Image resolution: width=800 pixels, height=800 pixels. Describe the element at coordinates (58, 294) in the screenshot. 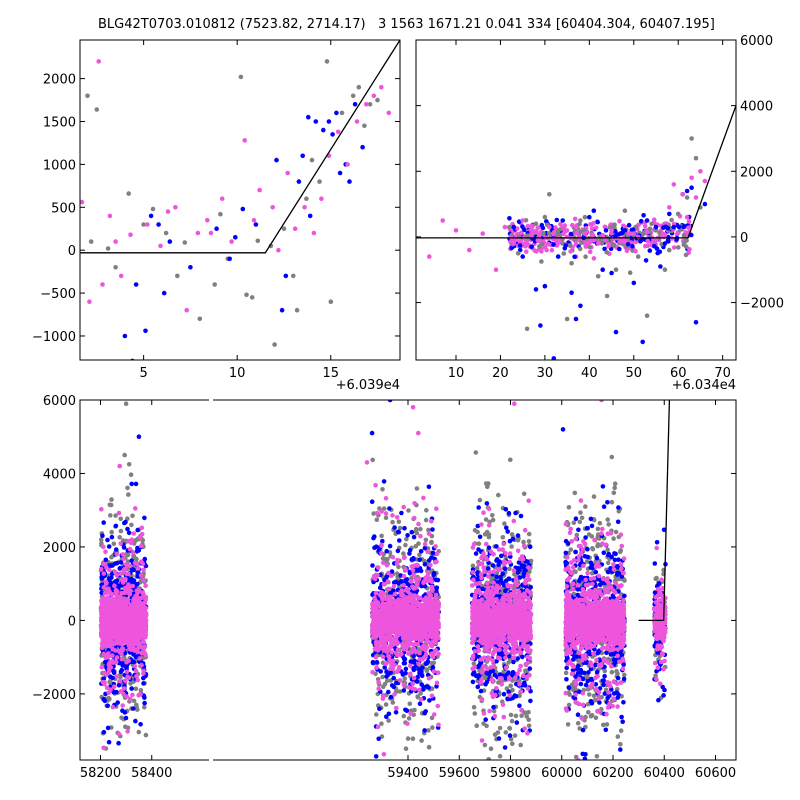

I see `y-tick-label: −500` at that location.